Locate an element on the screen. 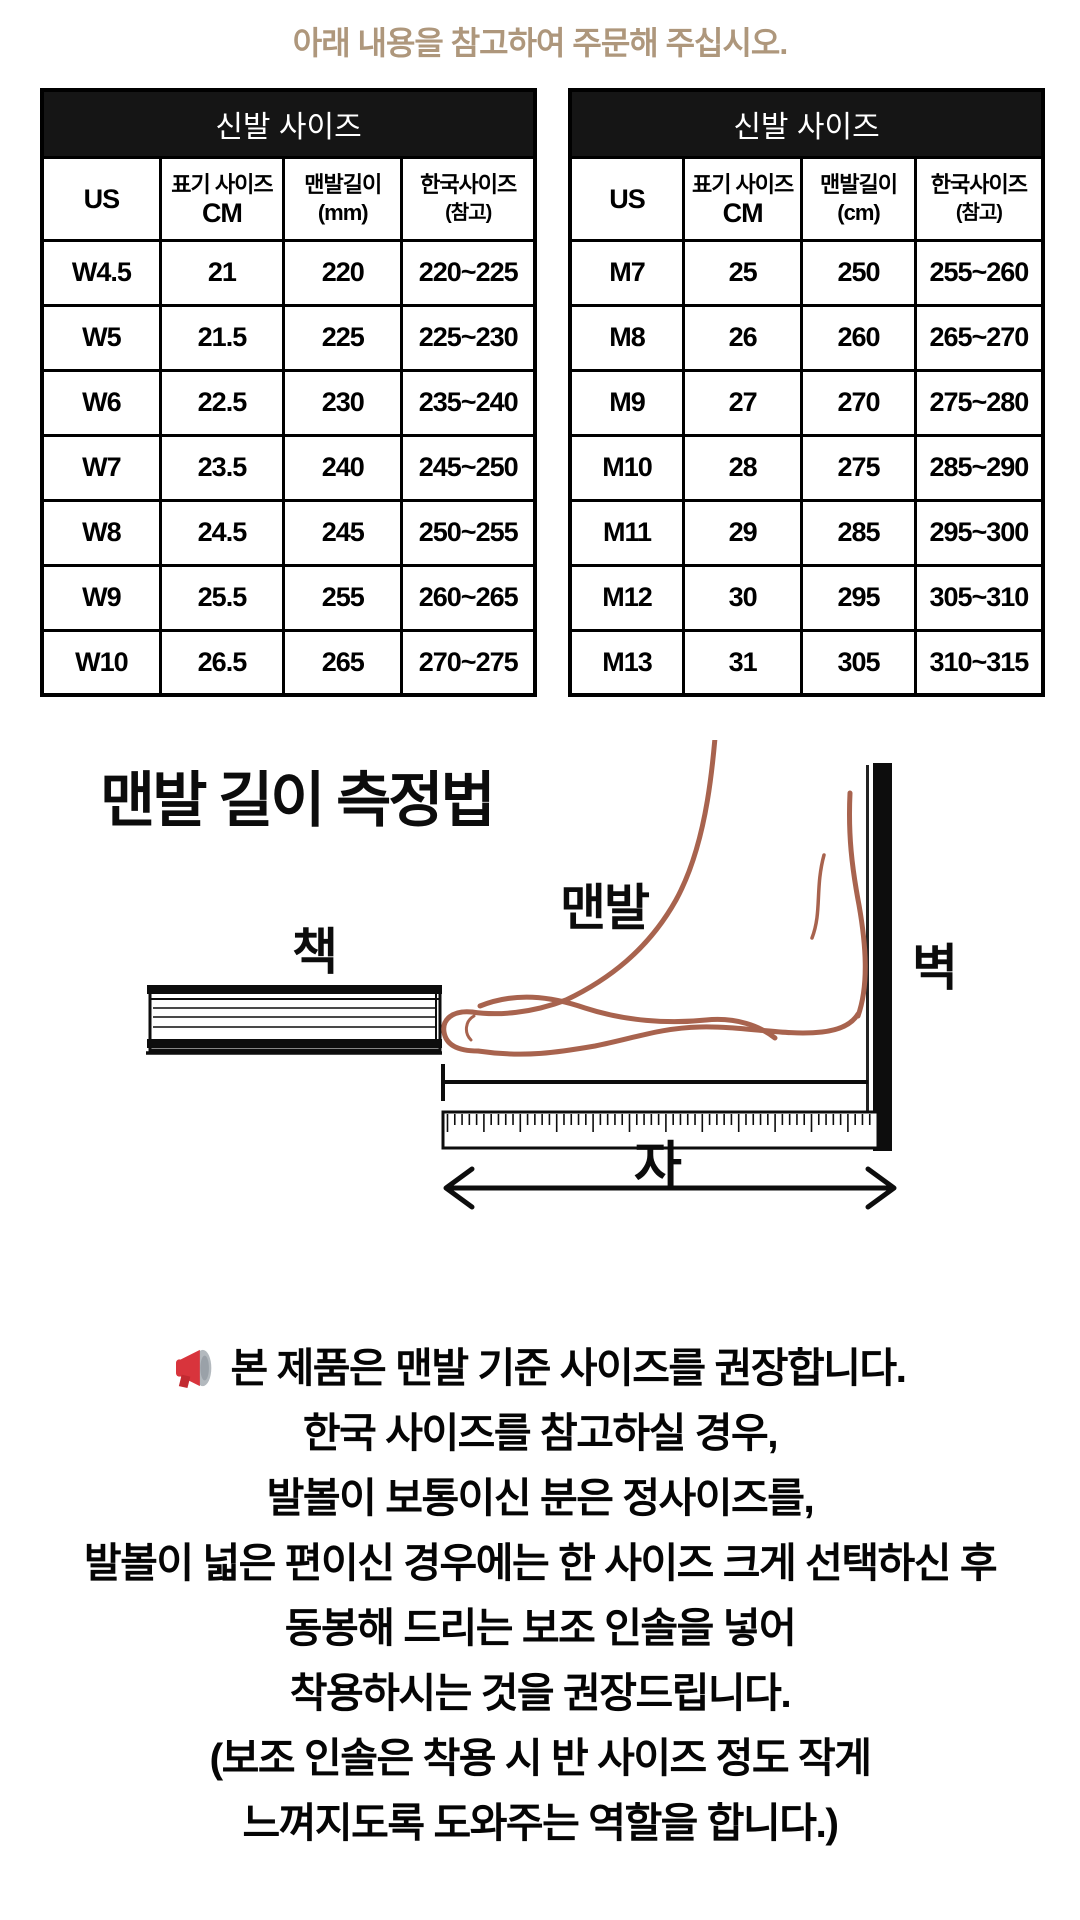 The height and width of the screenshot is (1920, 1080). table-cell: 21.5 is located at coordinates (222, 337).